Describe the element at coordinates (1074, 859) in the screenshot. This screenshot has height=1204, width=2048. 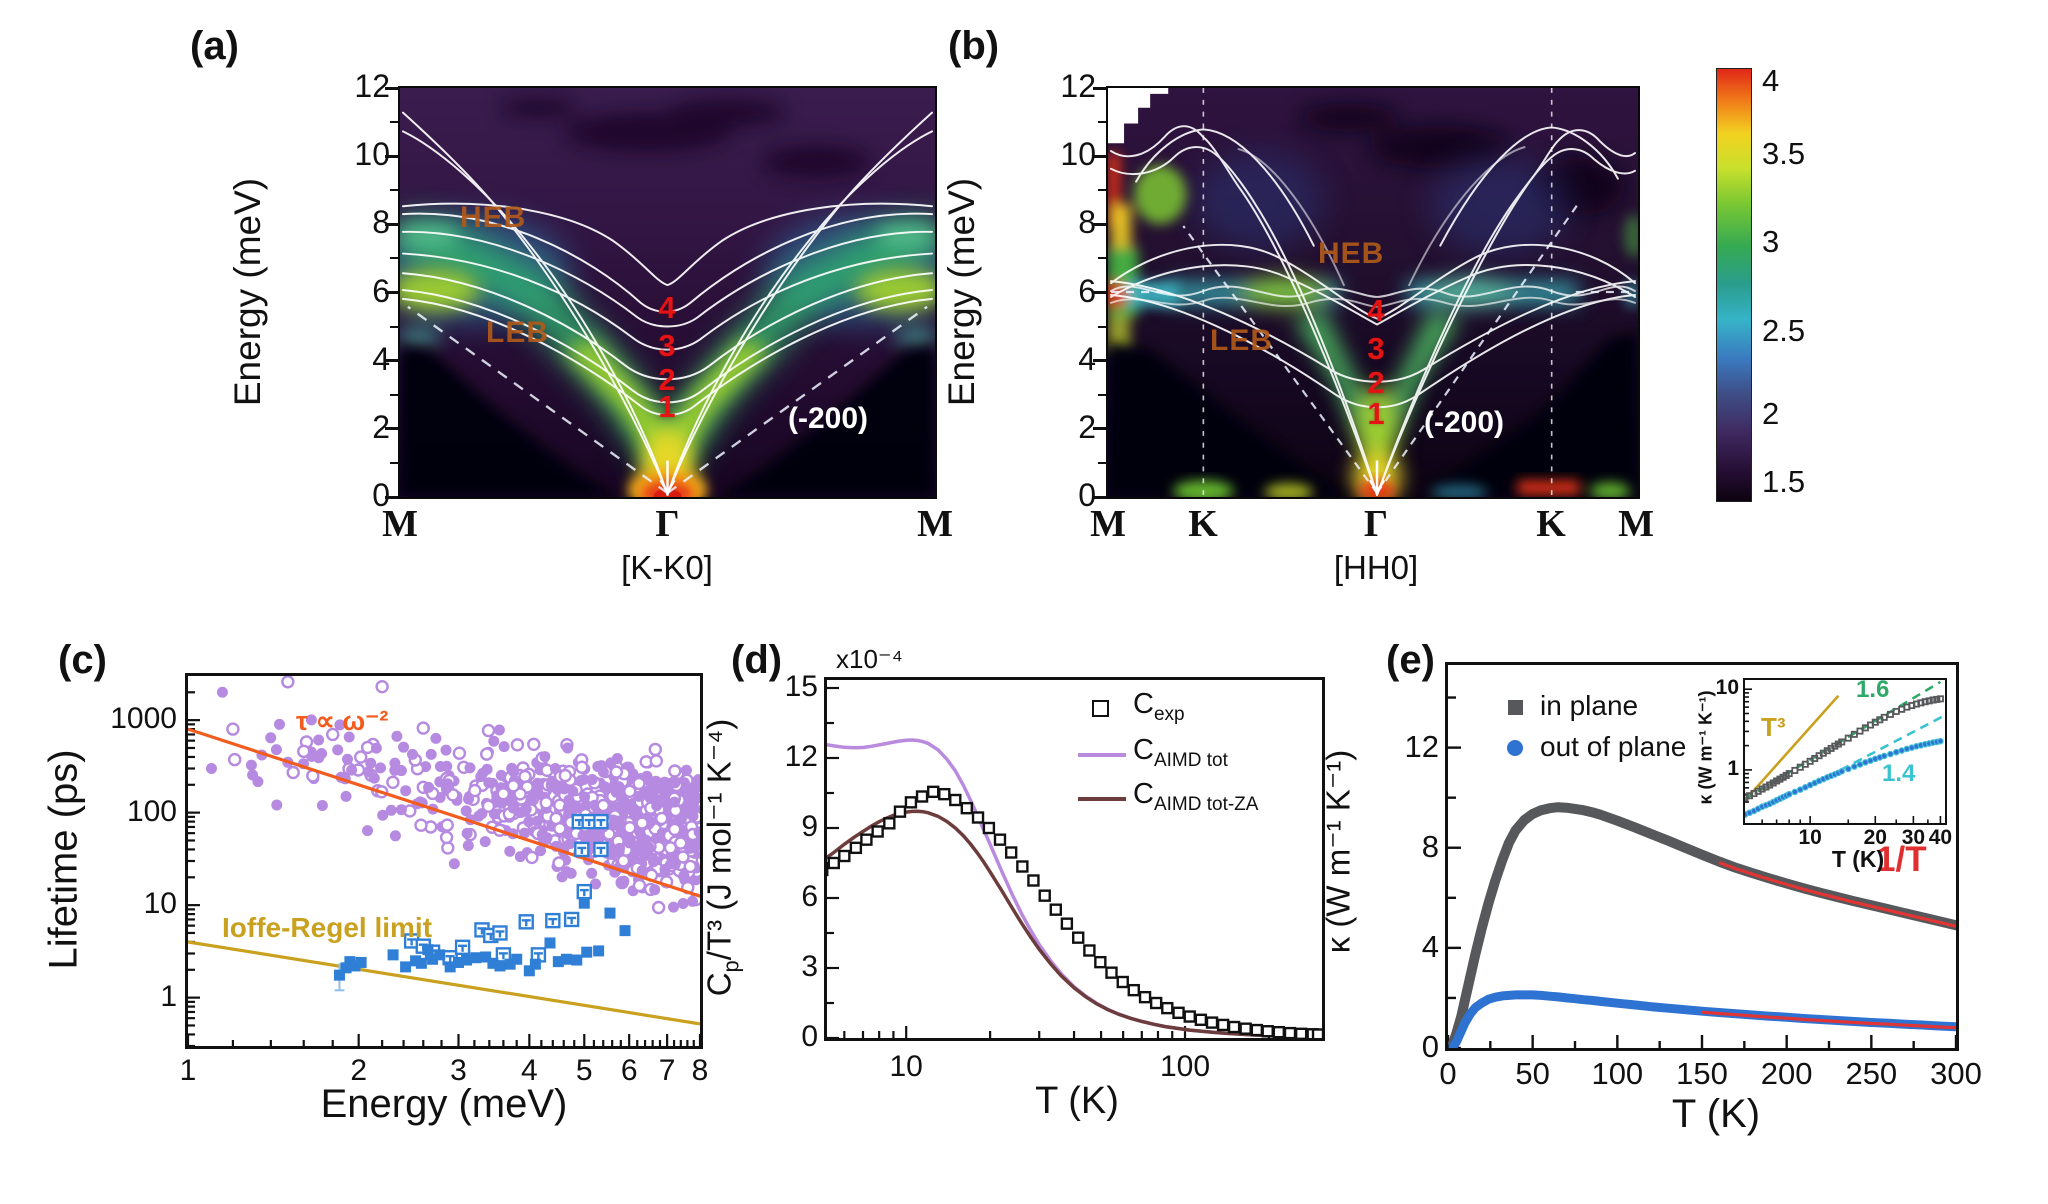
I see `panel-d-plot` at that location.